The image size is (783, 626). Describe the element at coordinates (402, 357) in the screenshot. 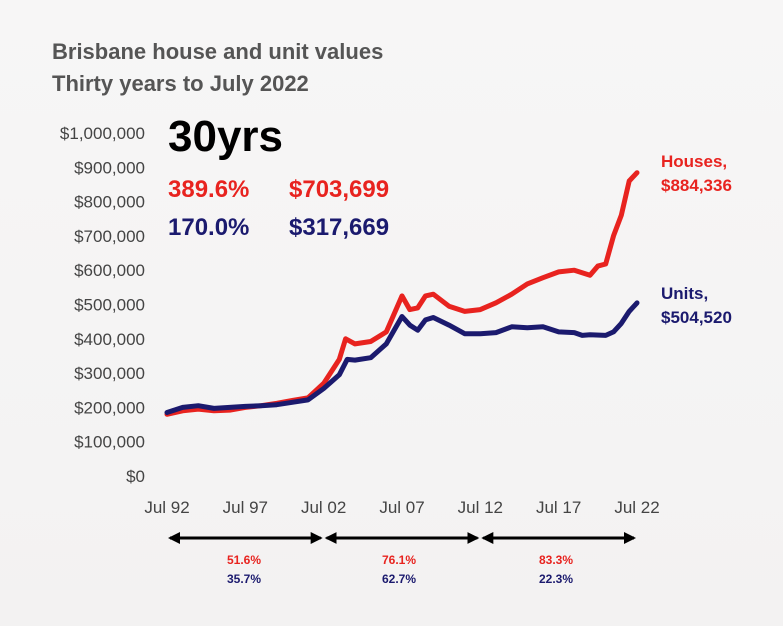

I see `series-line-units` at that location.